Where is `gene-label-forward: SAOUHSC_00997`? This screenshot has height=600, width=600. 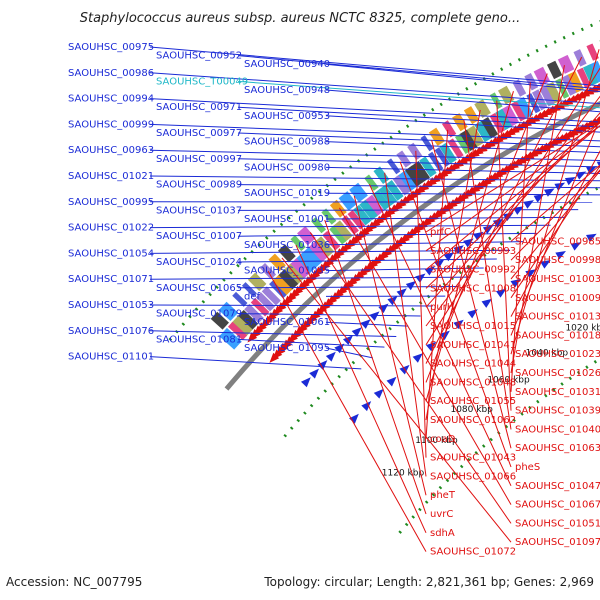
gene-label-forward: SAOUHSC_00997 is located at coordinates (199, 159).